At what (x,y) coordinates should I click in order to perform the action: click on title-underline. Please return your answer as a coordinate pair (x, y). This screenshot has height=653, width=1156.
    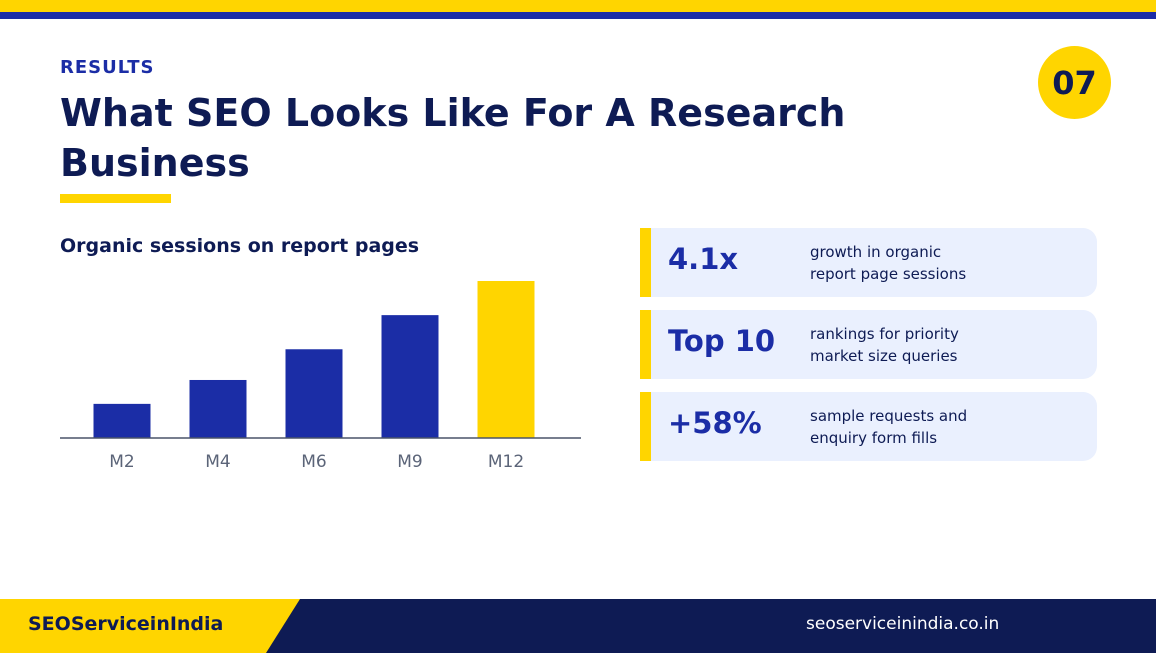
    Looking at the image, I should click on (115, 198).